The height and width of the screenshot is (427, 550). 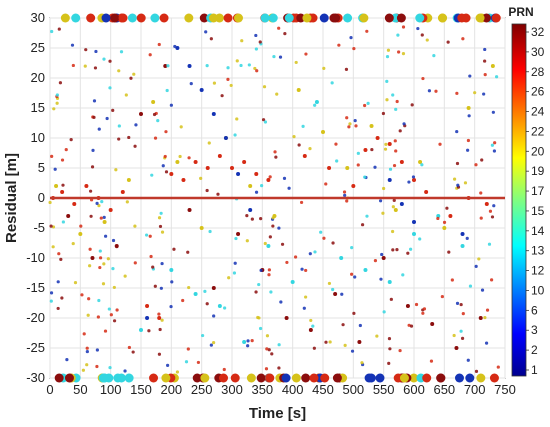 What do you see at coordinates (35, 377) in the screenshot?
I see `y-tick-label: -30` at bounding box center [35, 377].